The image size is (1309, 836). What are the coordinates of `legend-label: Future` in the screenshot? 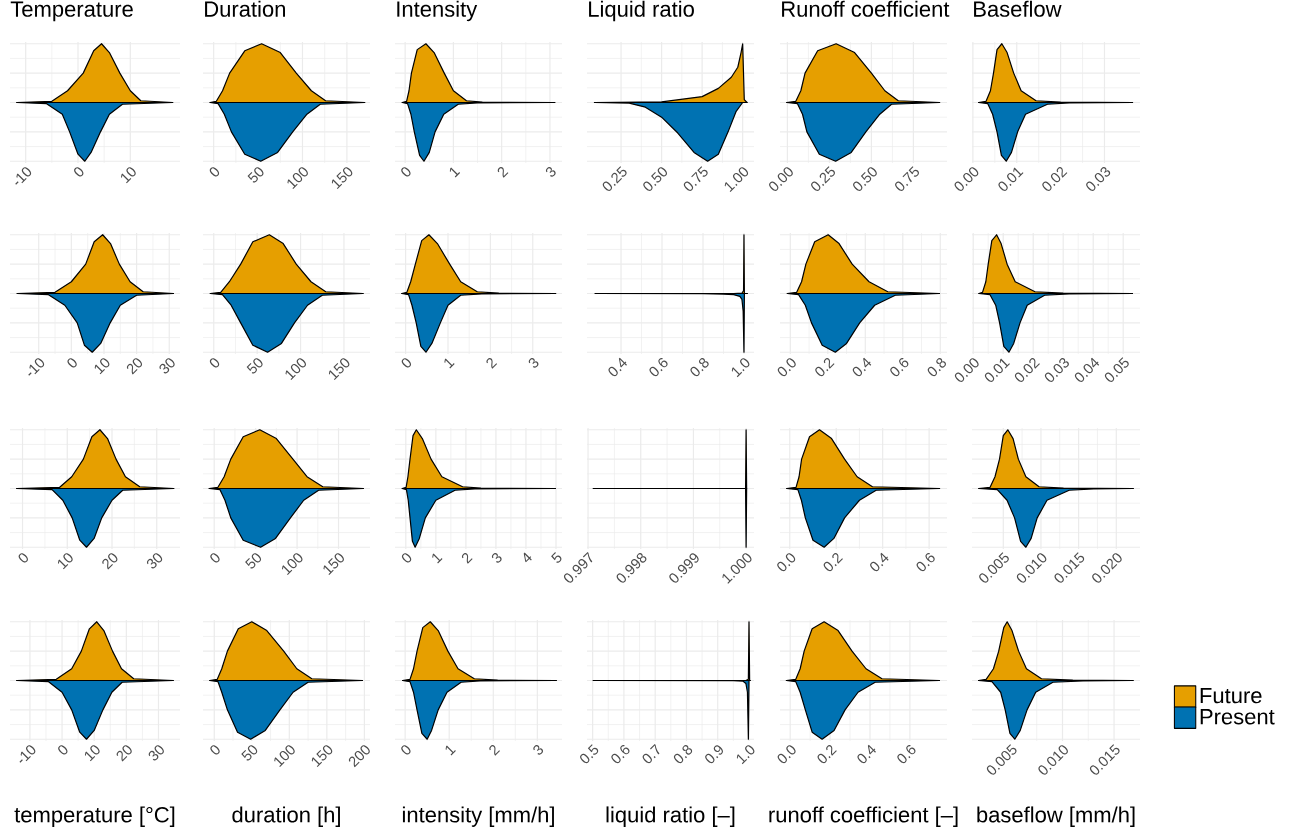 It's located at (1231, 695).